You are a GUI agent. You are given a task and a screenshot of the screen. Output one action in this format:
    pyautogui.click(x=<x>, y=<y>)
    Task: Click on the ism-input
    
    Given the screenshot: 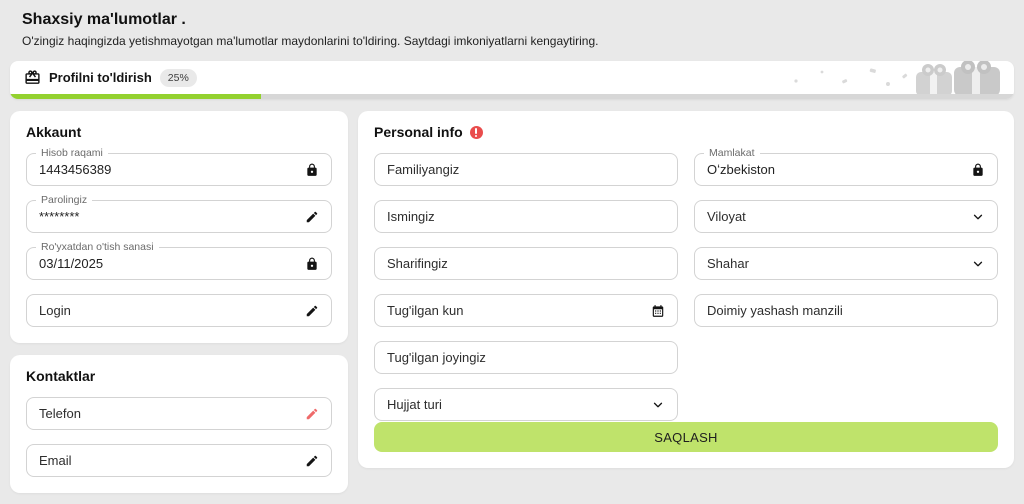 What is the action you would take?
    pyautogui.click(x=526, y=216)
    